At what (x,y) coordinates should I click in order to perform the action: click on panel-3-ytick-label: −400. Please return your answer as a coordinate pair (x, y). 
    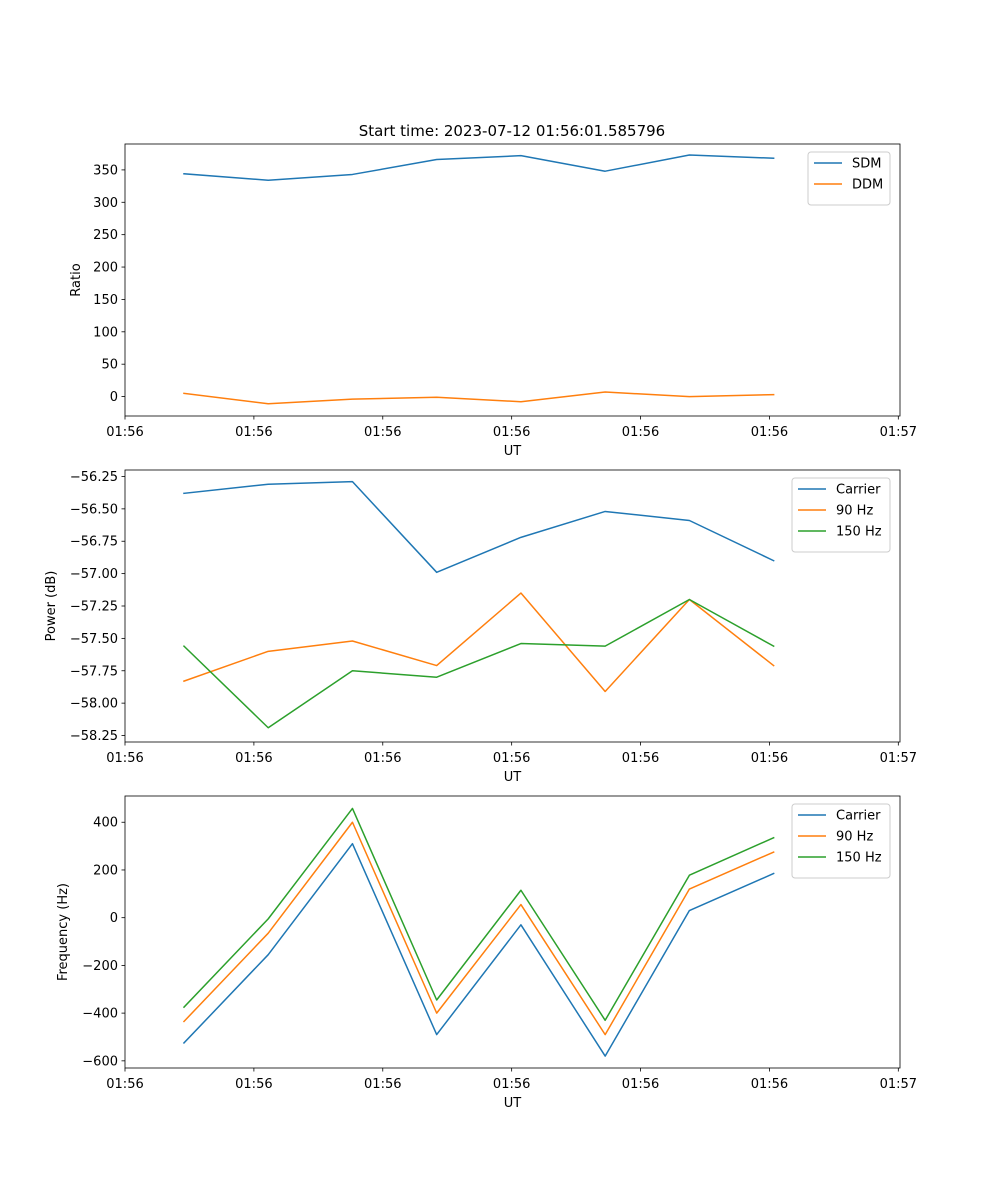
    Looking at the image, I should click on (100, 1014).